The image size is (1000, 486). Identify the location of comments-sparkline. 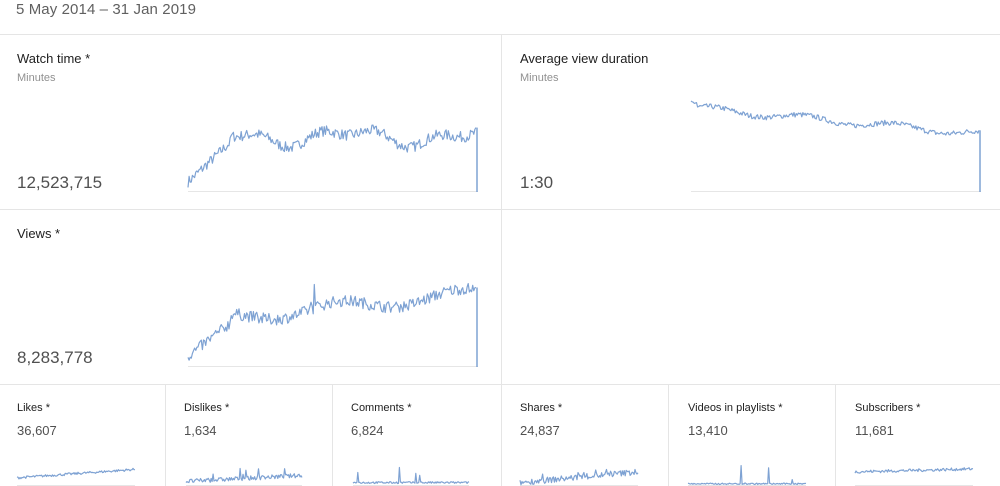
(411, 476).